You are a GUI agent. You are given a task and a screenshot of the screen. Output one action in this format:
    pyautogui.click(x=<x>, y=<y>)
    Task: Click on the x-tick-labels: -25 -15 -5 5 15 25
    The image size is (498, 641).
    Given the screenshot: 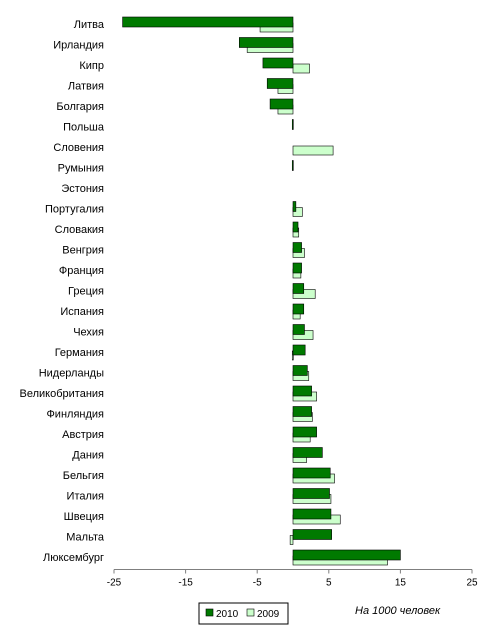 What is the action you would take?
    pyautogui.click(x=292, y=583)
    